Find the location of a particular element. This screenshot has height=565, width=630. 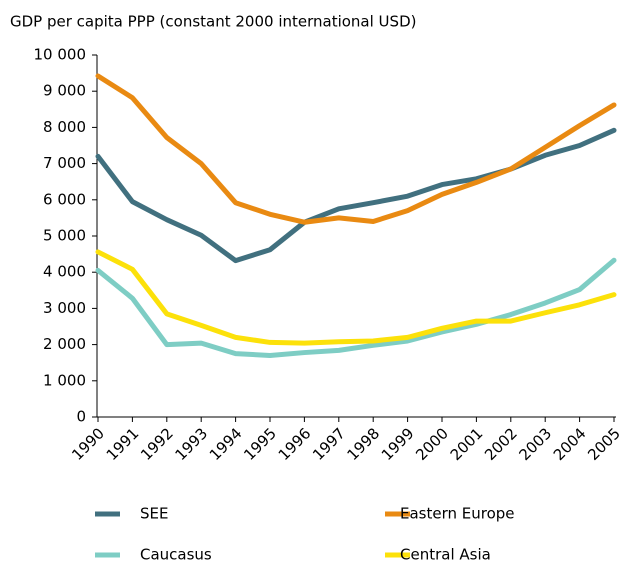

x-tick-label: 2005 is located at coordinates (604, 444).